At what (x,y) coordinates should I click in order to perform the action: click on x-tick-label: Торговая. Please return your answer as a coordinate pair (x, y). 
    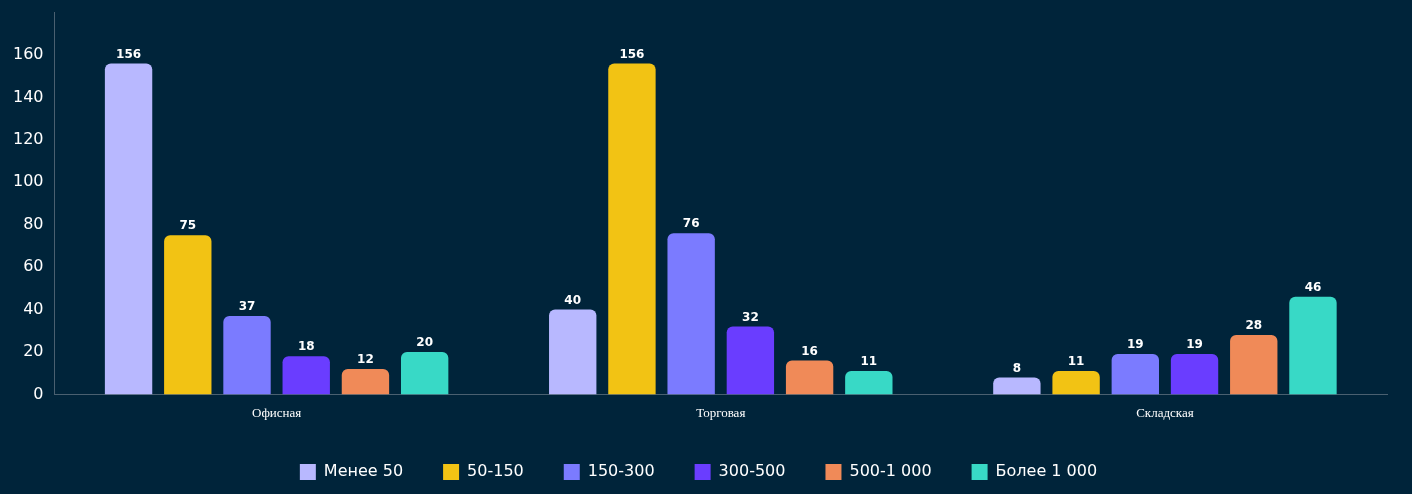
    Looking at the image, I should click on (721, 412).